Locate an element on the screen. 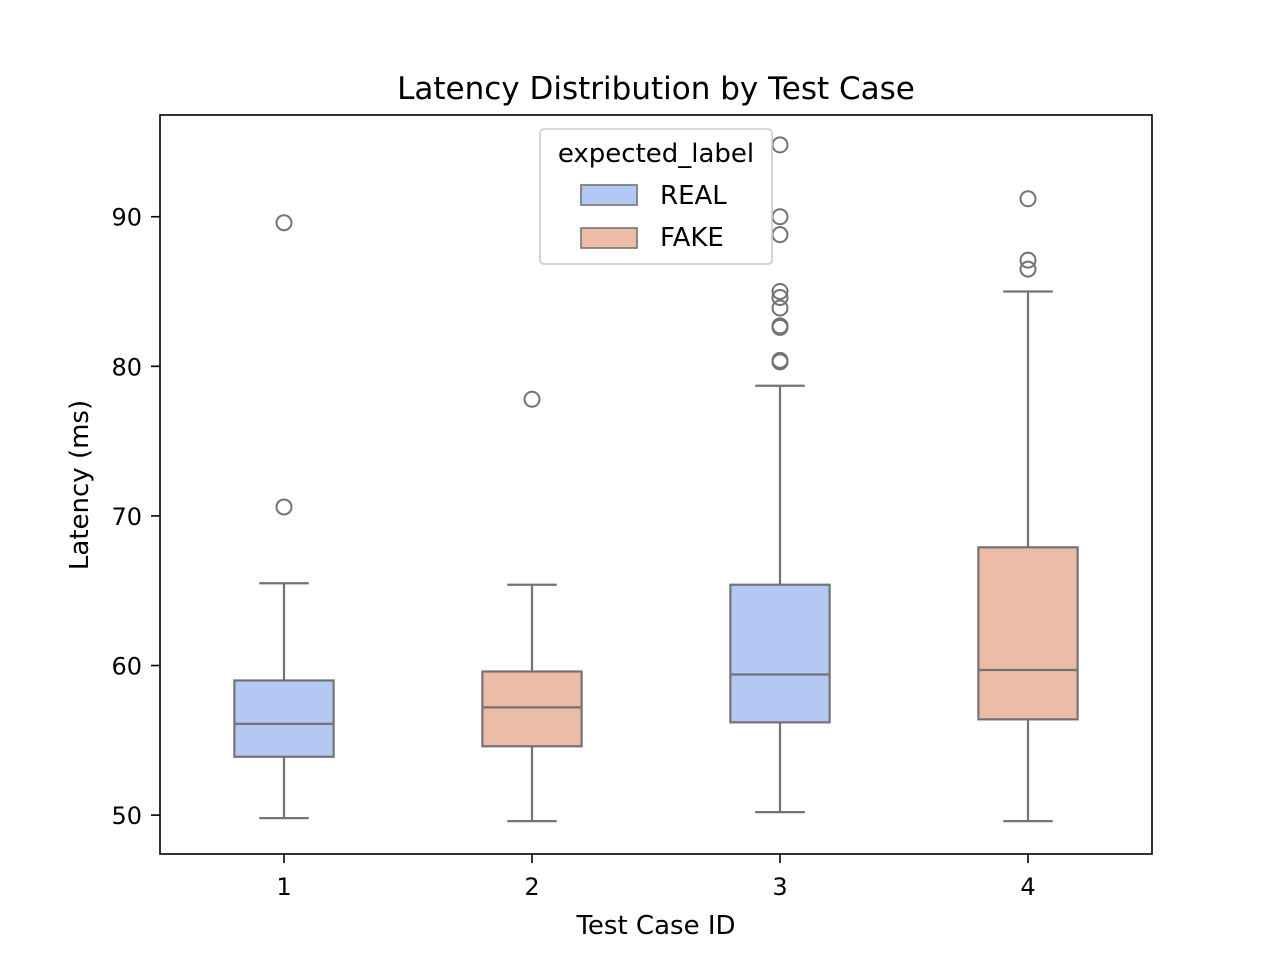 Image resolution: width=1280 pixels, height=960 pixels. y-tick-label-80: 80 is located at coordinates (126, 367).